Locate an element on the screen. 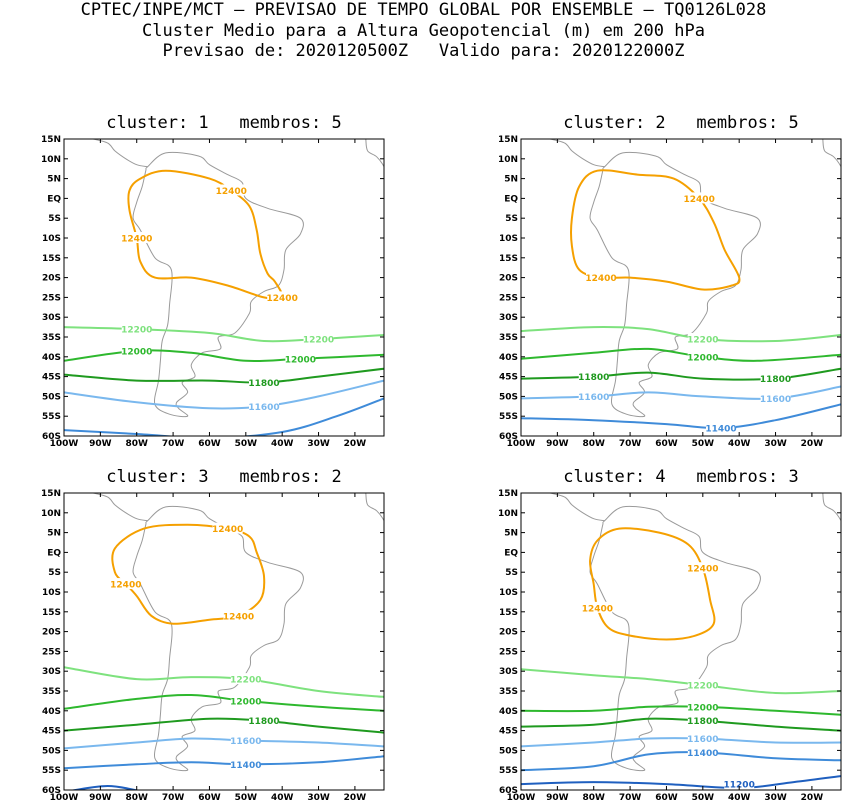 Image resolution: width=847 pixels, height=803 pixels. lon-tick-label: 80W is located at coordinates (137, 444).